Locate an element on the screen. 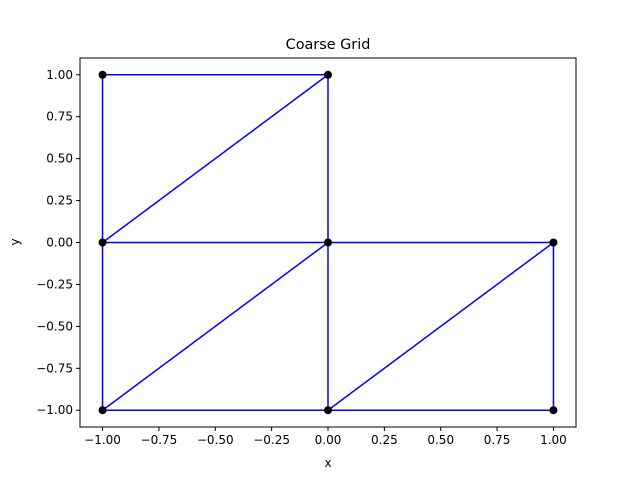 The width and height of the screenshot is (640, 480). y-tick-label: 0.50 is located at coordinates (59, 159).